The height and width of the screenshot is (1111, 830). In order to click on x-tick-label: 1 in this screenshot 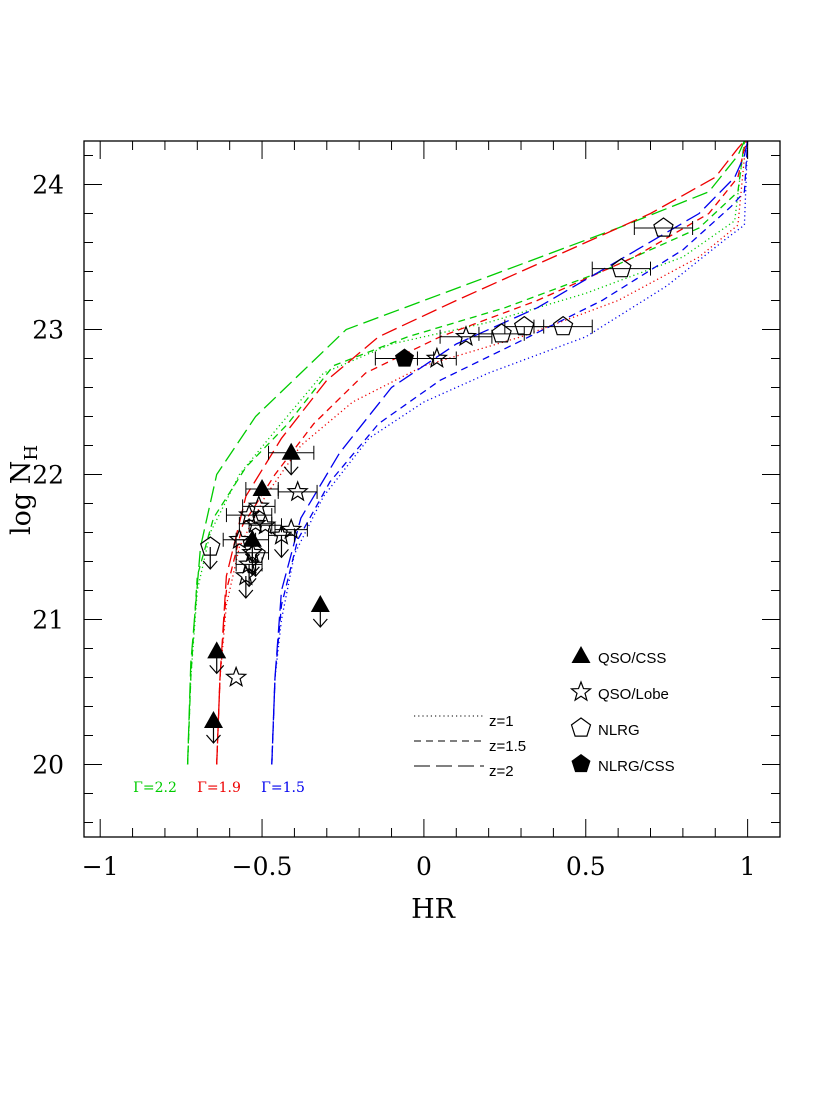, I will do `click(748, 866)`.